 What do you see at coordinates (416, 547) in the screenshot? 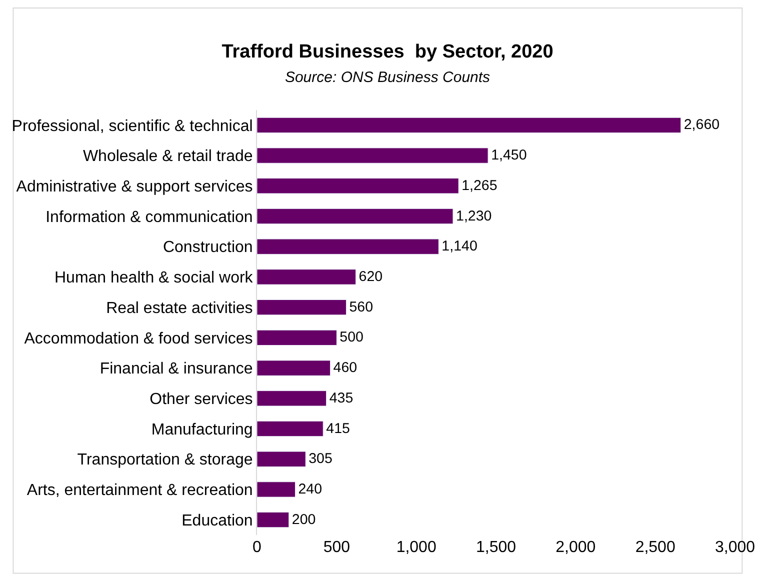
I see `x-tick-label: 1,000` at bounding box center [416, 547].